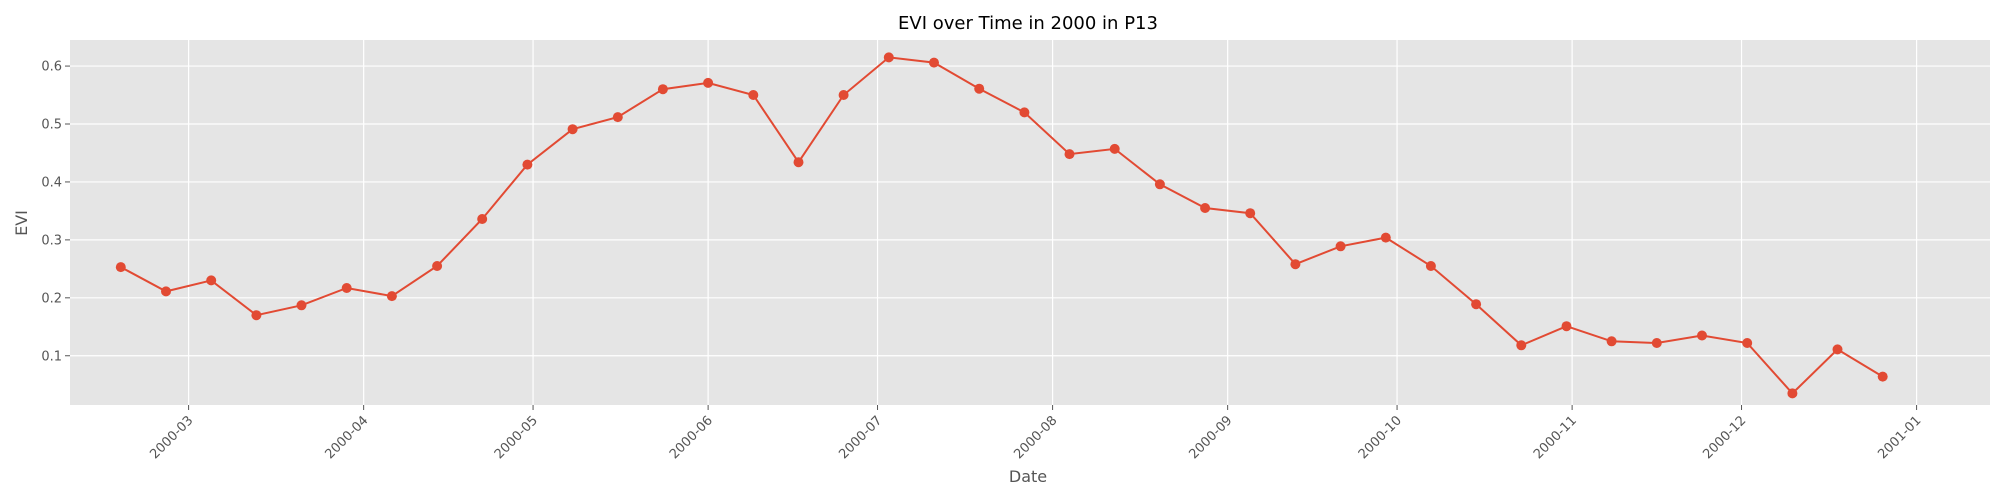  Describe the element at coordinates (51, 356) in the screenshot. I see `y-tick-label: 0.1` at that location.